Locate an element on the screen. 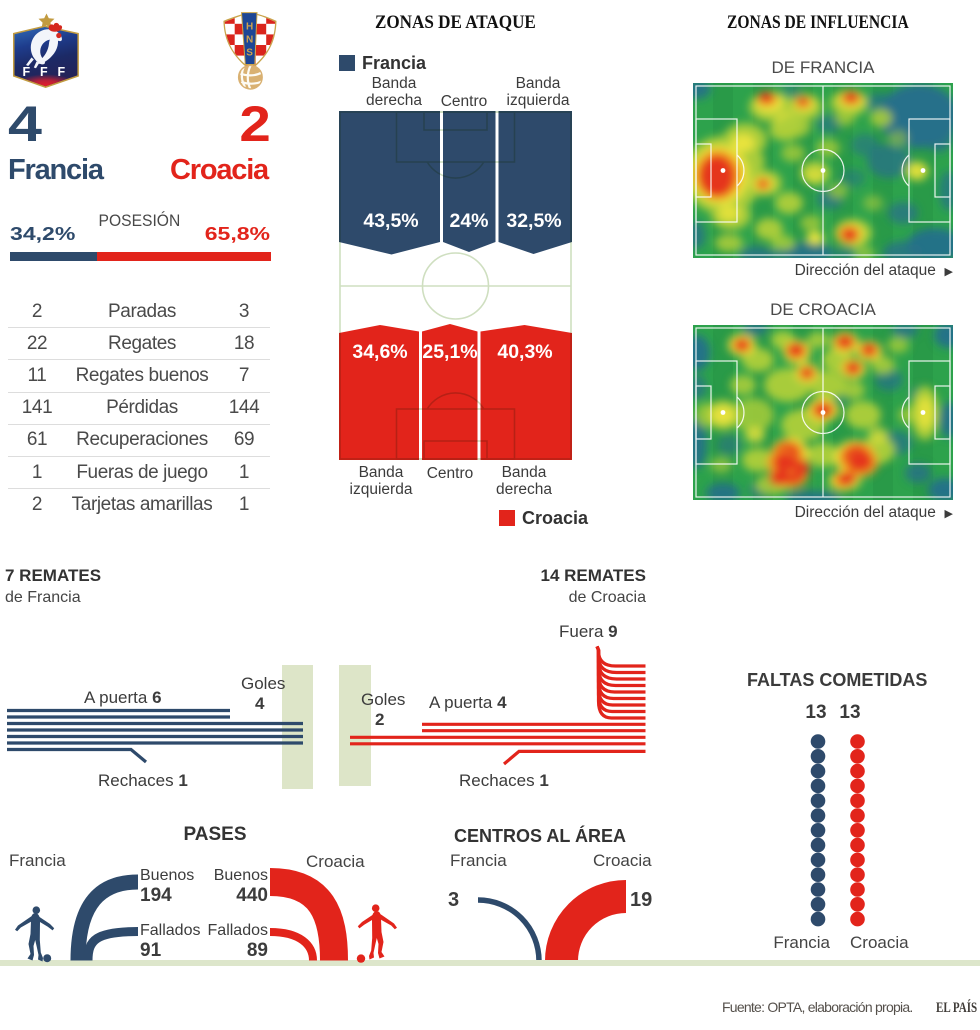 This screenshot has width=980, height=1030. svg-text: 24% is located at coordinates (468, 221).